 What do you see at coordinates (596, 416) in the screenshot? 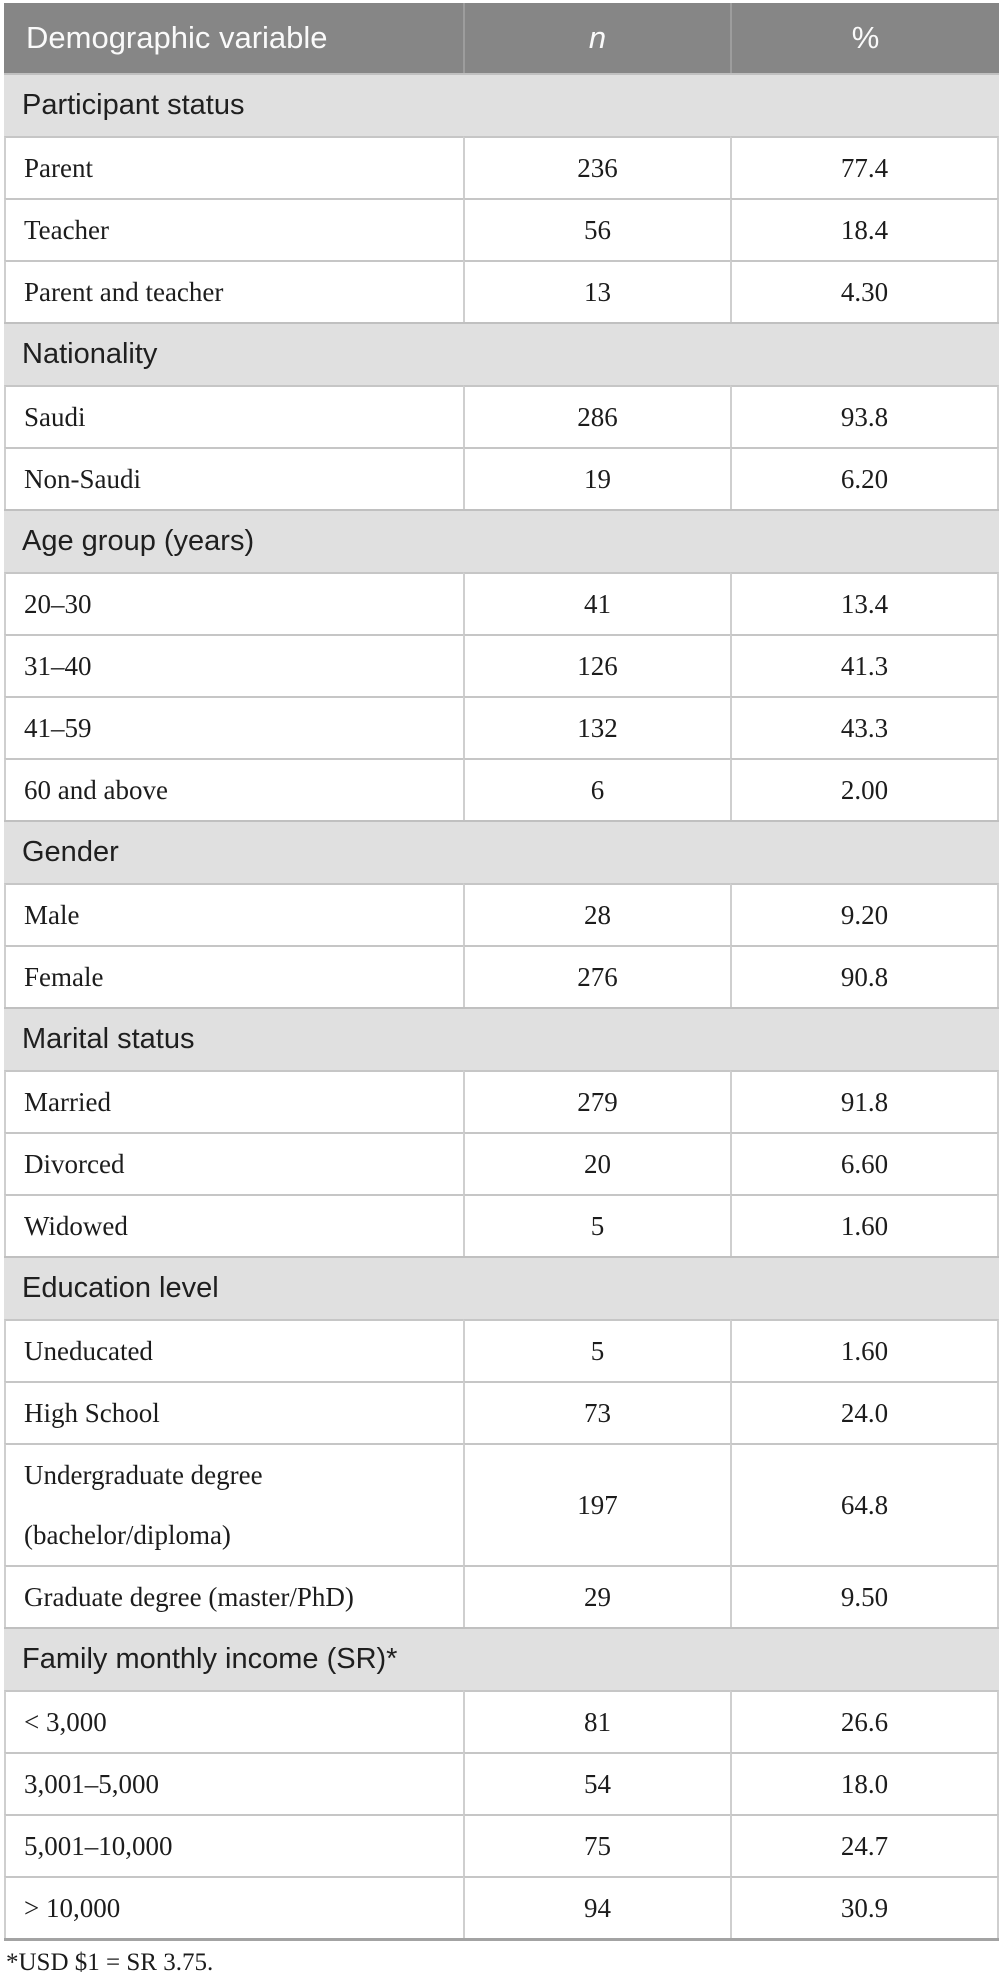
I see `n-cell: 286` at bounding box center [596, 416].